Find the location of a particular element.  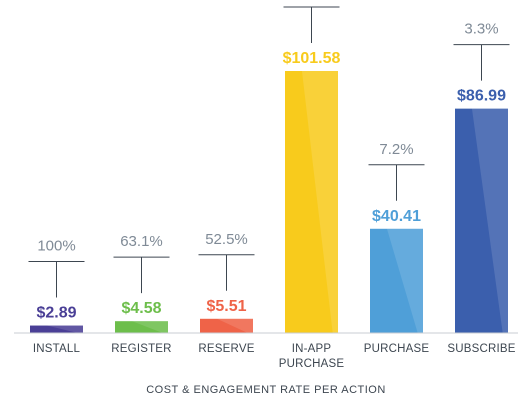

value-label: $40.41 is located at coordinates (396, 216).